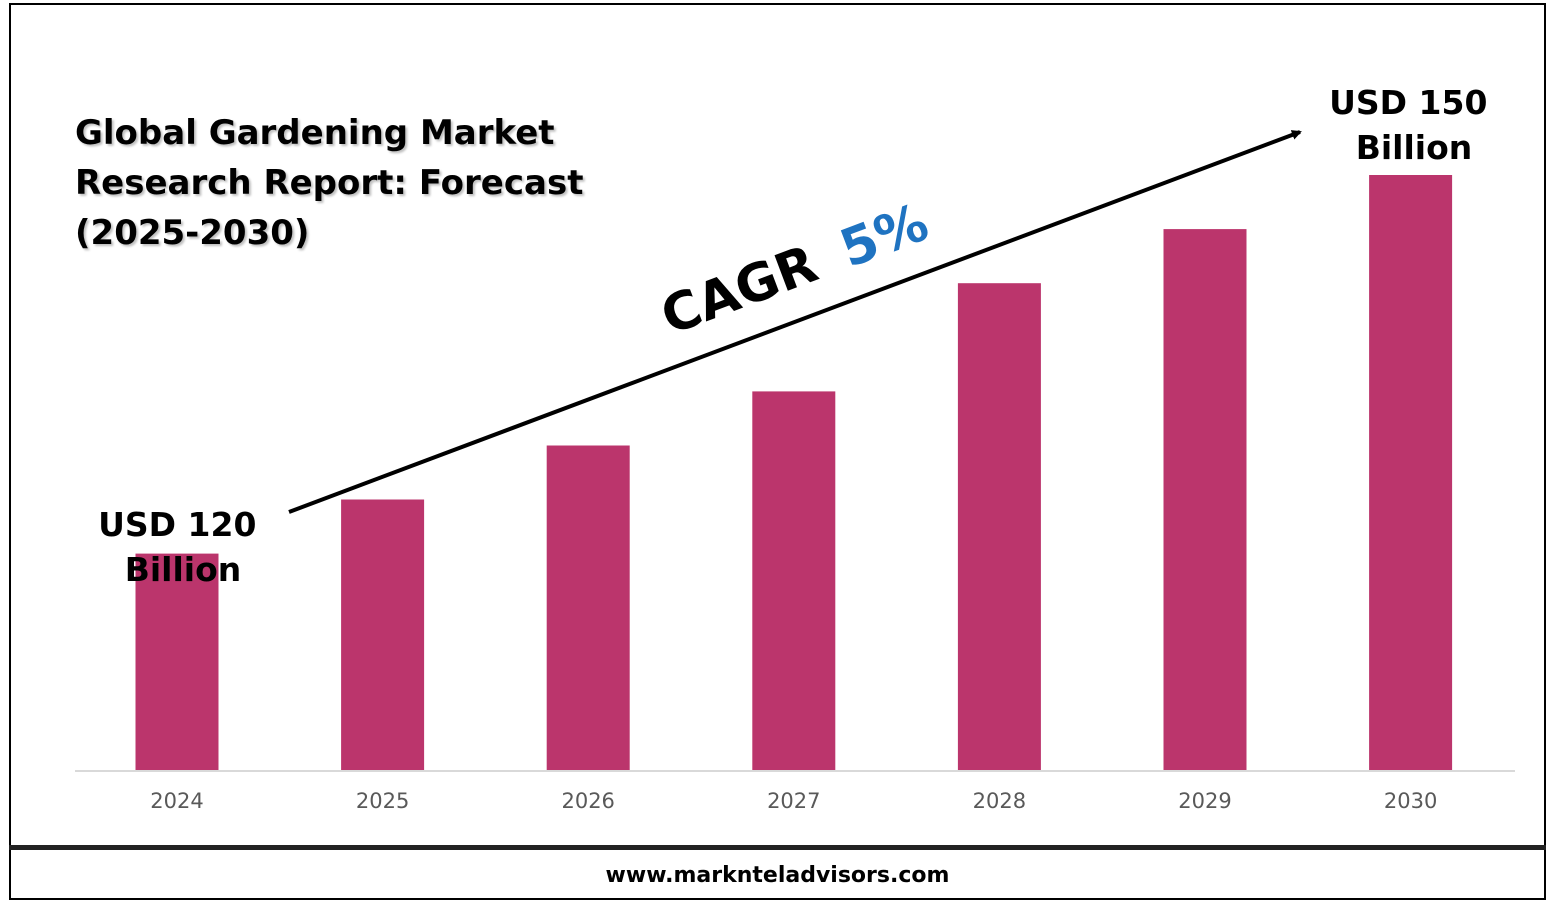 This screenshot has height=906, width=1557. I want to click on x-tick-2025: 2025, so click(382, 801).